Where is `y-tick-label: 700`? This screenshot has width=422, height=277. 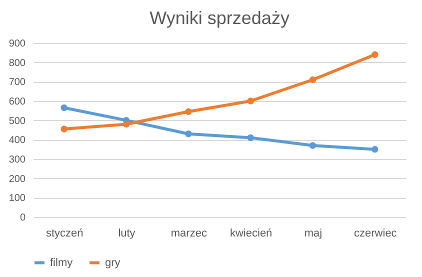 y-tick-label: 700 is located at coordinates (17, 82).